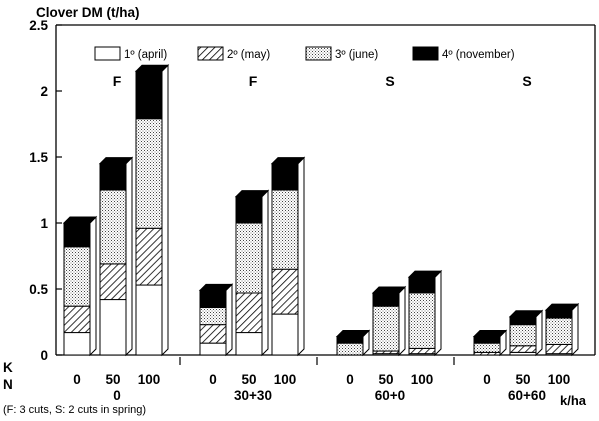  I want to click on y-tick-label: 1, so click(44, 223).